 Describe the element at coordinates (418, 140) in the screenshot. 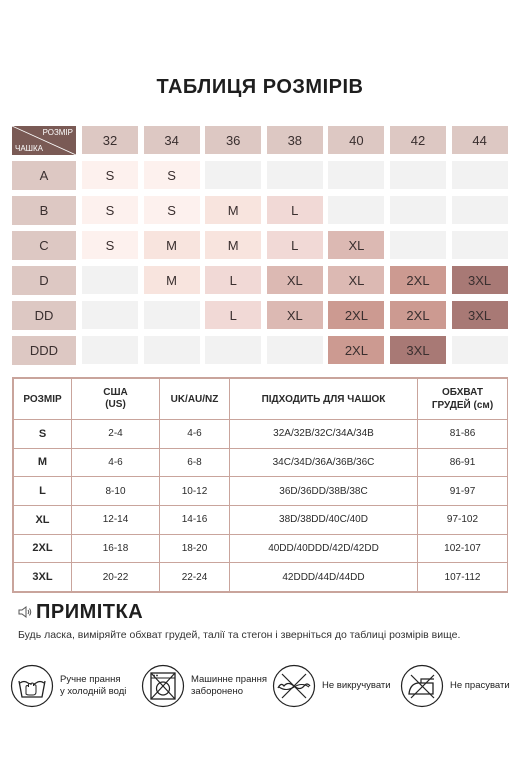

I see `band-header: 42` at that location.